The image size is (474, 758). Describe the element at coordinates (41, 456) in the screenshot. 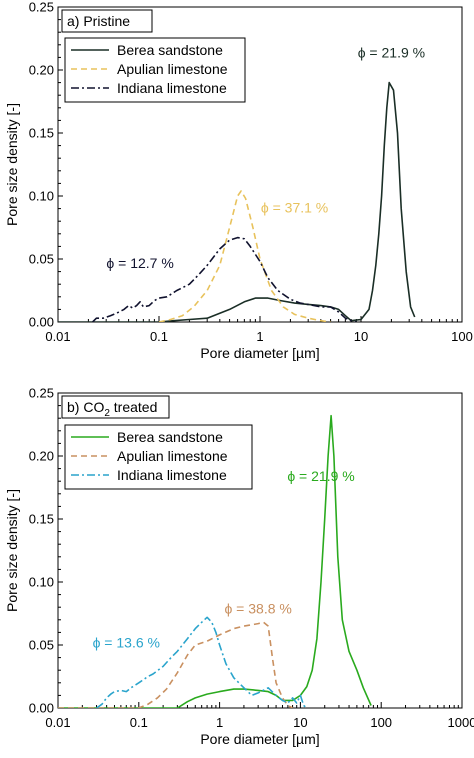

I see `panel-b-y-tick-label: 0.20` at that location.